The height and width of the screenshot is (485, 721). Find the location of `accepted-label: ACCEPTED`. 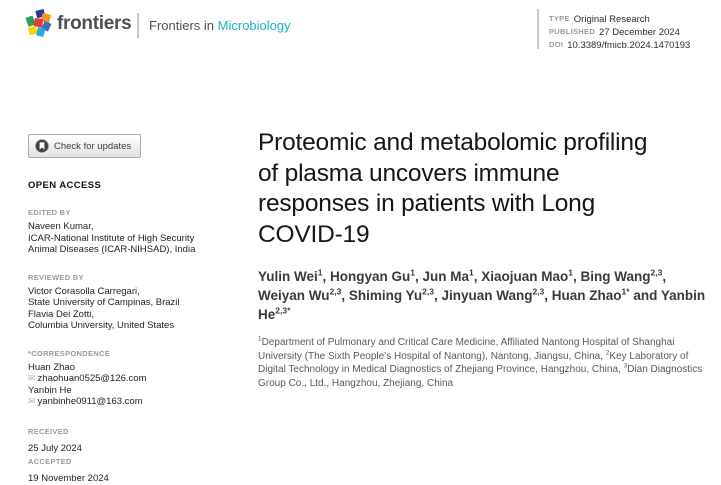

accepted-label: ACCEPTED is located at coordinates (50, 461).